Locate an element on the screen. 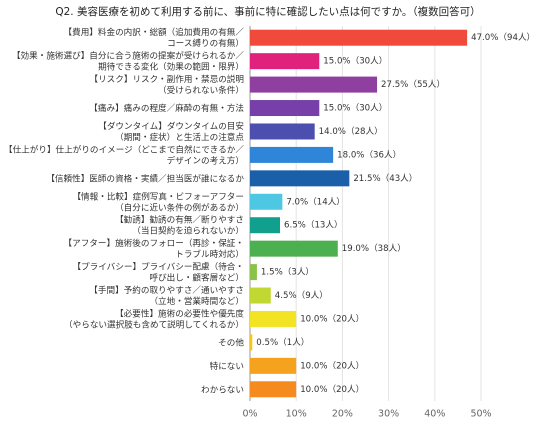  label-line: （受けられない条件） is located at coordinates (201, 90).